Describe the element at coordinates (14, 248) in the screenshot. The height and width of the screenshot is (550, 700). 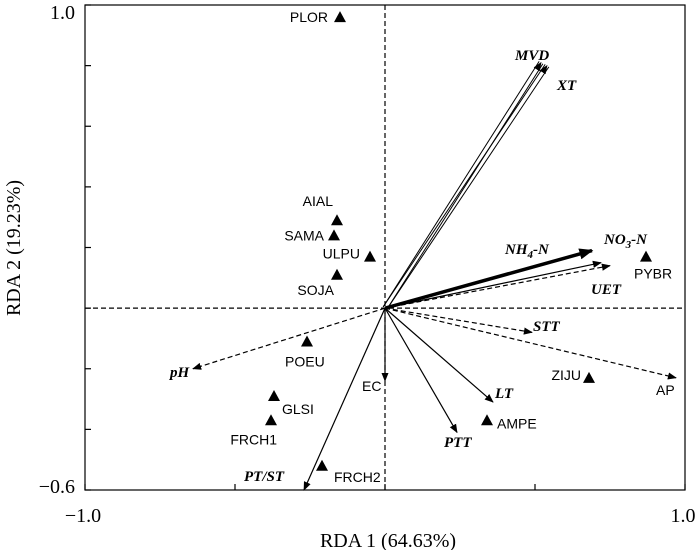
I see `y-axis-title: RDA 2 (19.23%)` at that location.